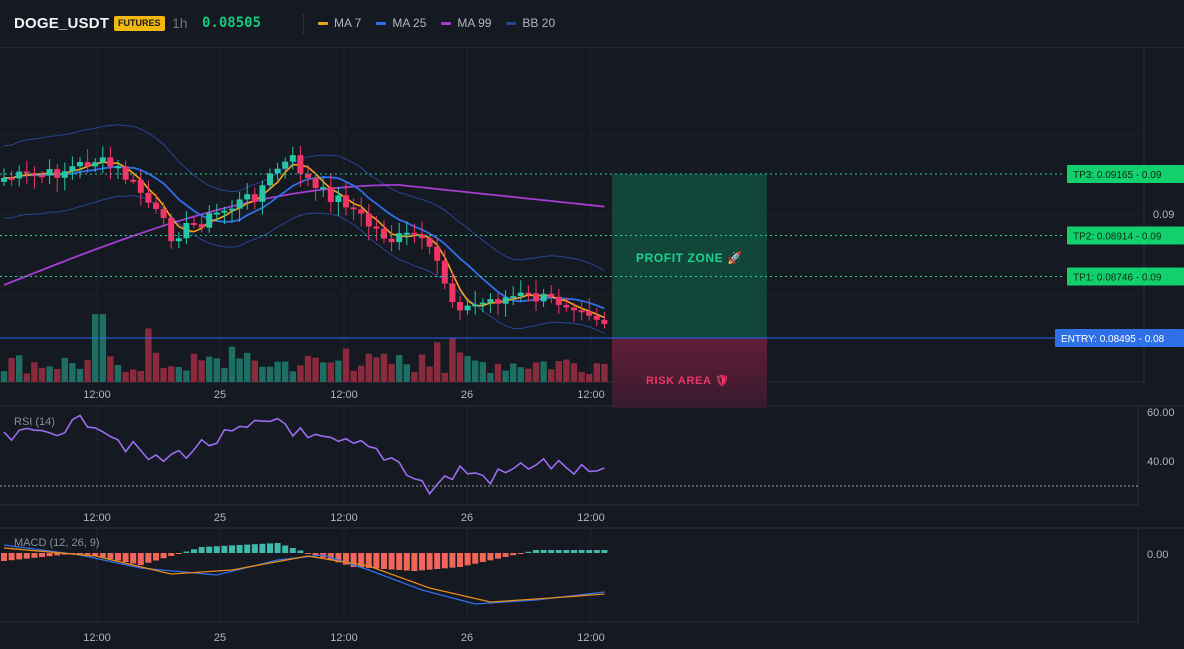 This screenshot has width=1184, height=649. What do you see at coordinates (304, 235) in the screenshot?
I see `ma99-line` at bounding box center [304, 235].